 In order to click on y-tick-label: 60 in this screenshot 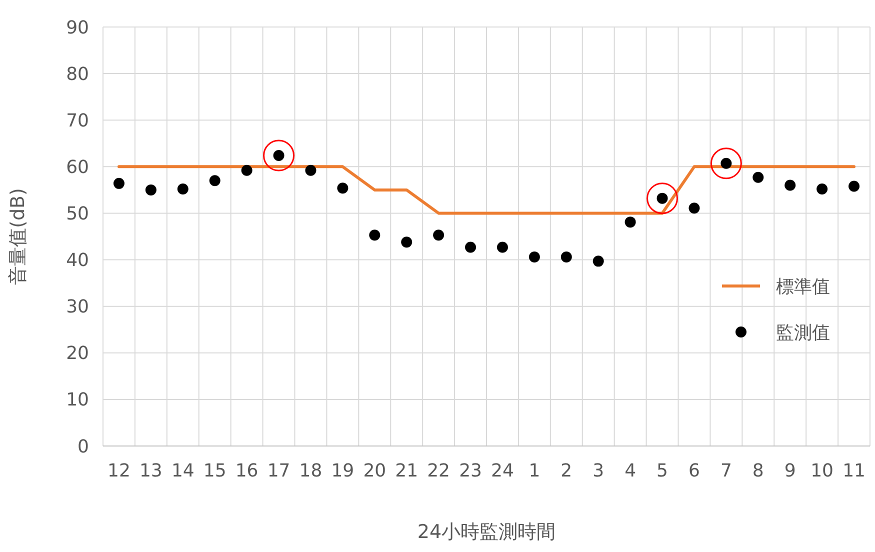, I will do `click(77, 167)`.